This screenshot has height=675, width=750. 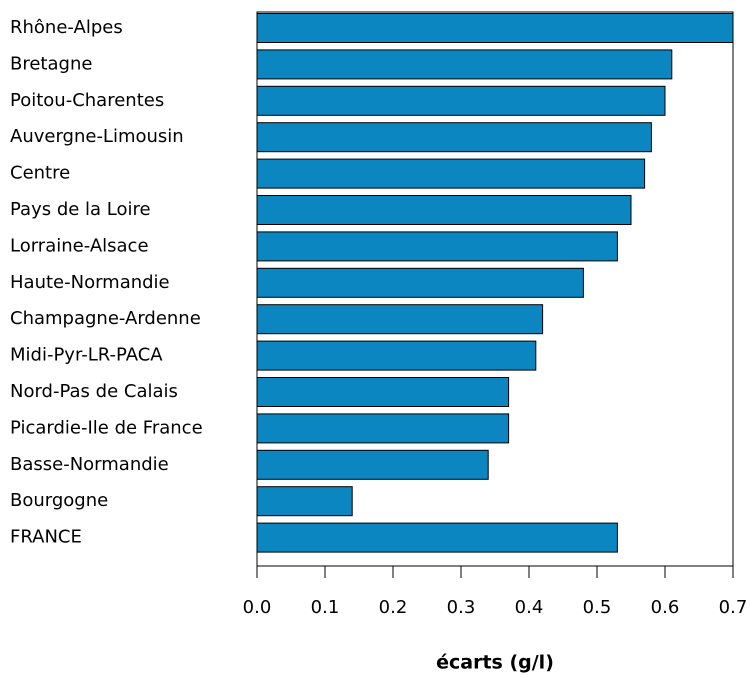 What do you see at coordinates (529, 607) in the screenshot?
I see `x-tick-label: 0.4` at bounding box center [529, 607].